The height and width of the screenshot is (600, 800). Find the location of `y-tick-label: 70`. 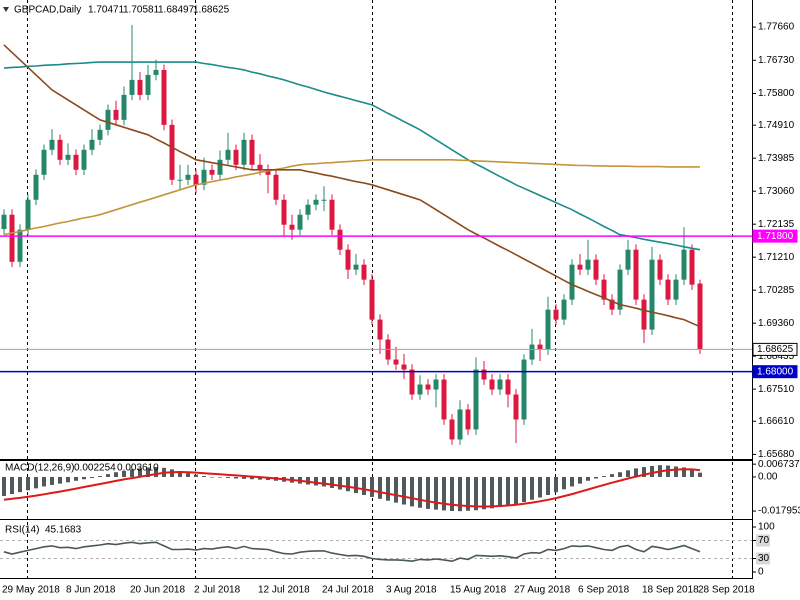

y-tick-label: 70 is located at coordinates (764, 540).